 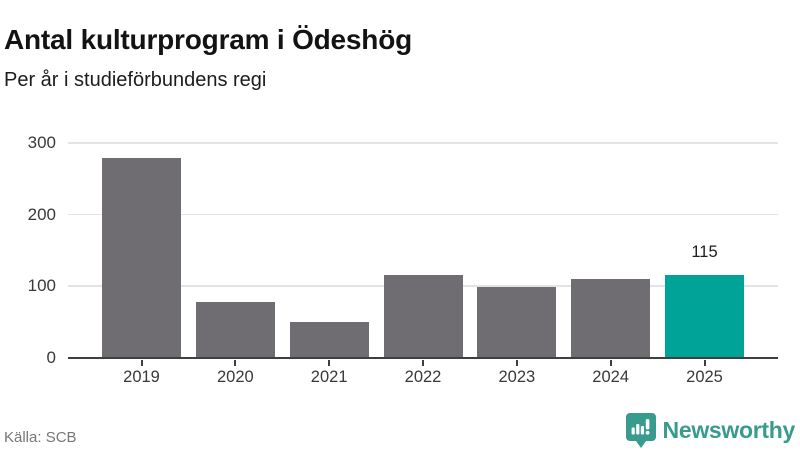 What do you see at coordinates (611, 318) in the screenshot?
I see `bar-2024` at bounding box center [611, 318].